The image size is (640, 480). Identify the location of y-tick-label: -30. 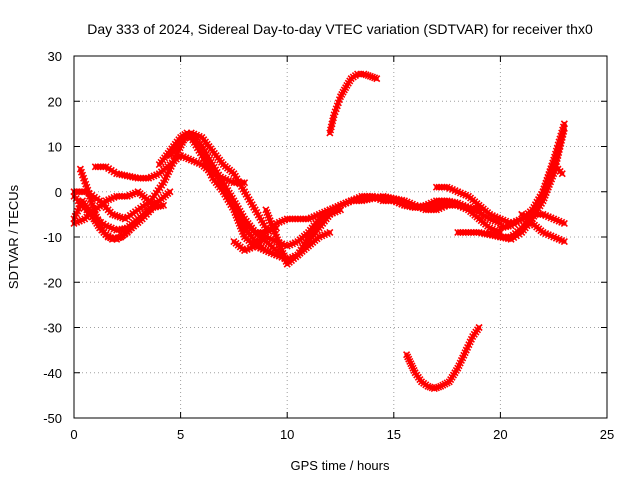
(52, 328).